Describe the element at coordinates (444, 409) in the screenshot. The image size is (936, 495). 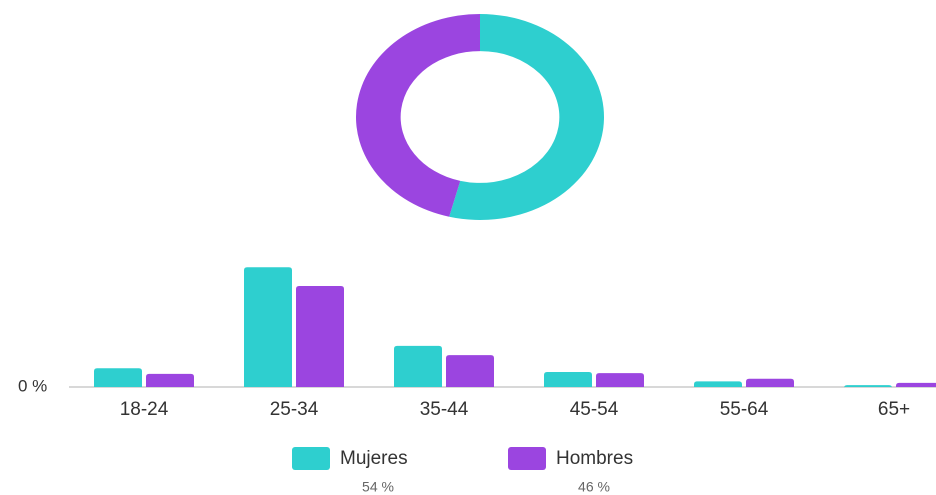
I see `x-tick-label: 35-44` at that location.